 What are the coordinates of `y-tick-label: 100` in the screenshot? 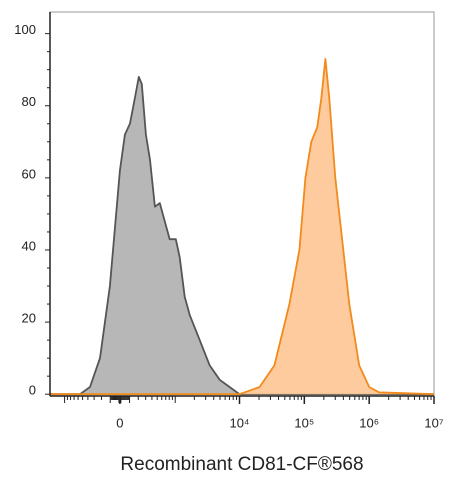 It's located at (25, 29).